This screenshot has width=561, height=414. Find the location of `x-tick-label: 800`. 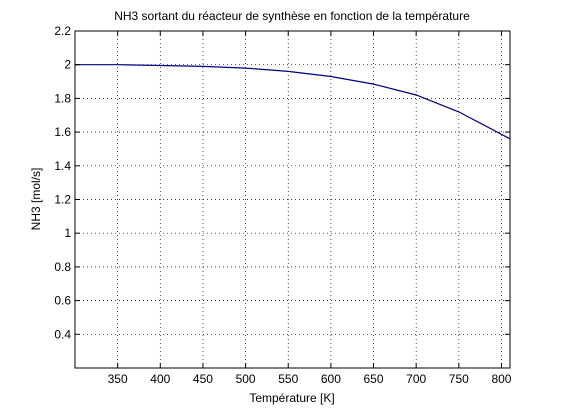

x-tick-label: 800 is located at coordinates (501, 379).